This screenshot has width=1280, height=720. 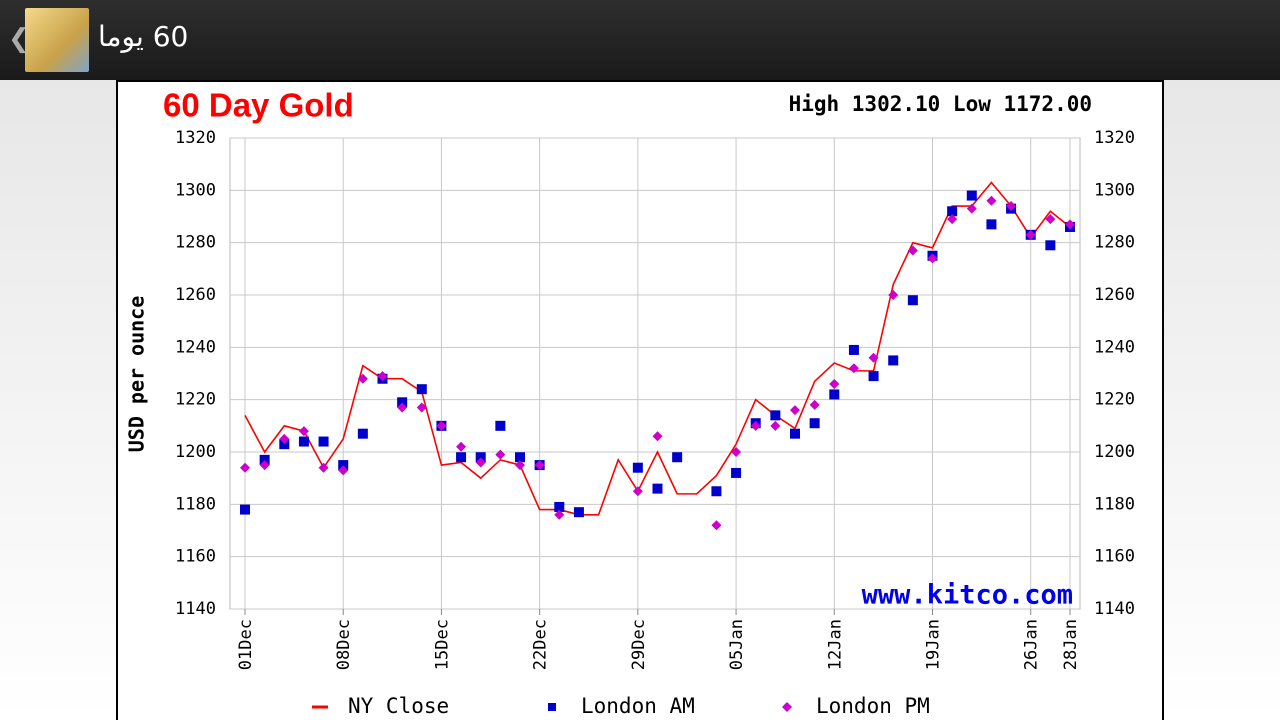 I want to click on y-tick-label: 1200, so click(x=195, y=452).